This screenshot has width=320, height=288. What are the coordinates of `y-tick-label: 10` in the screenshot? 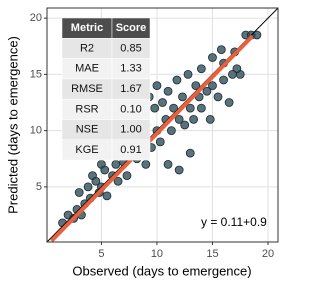 It's located at (36, 131).